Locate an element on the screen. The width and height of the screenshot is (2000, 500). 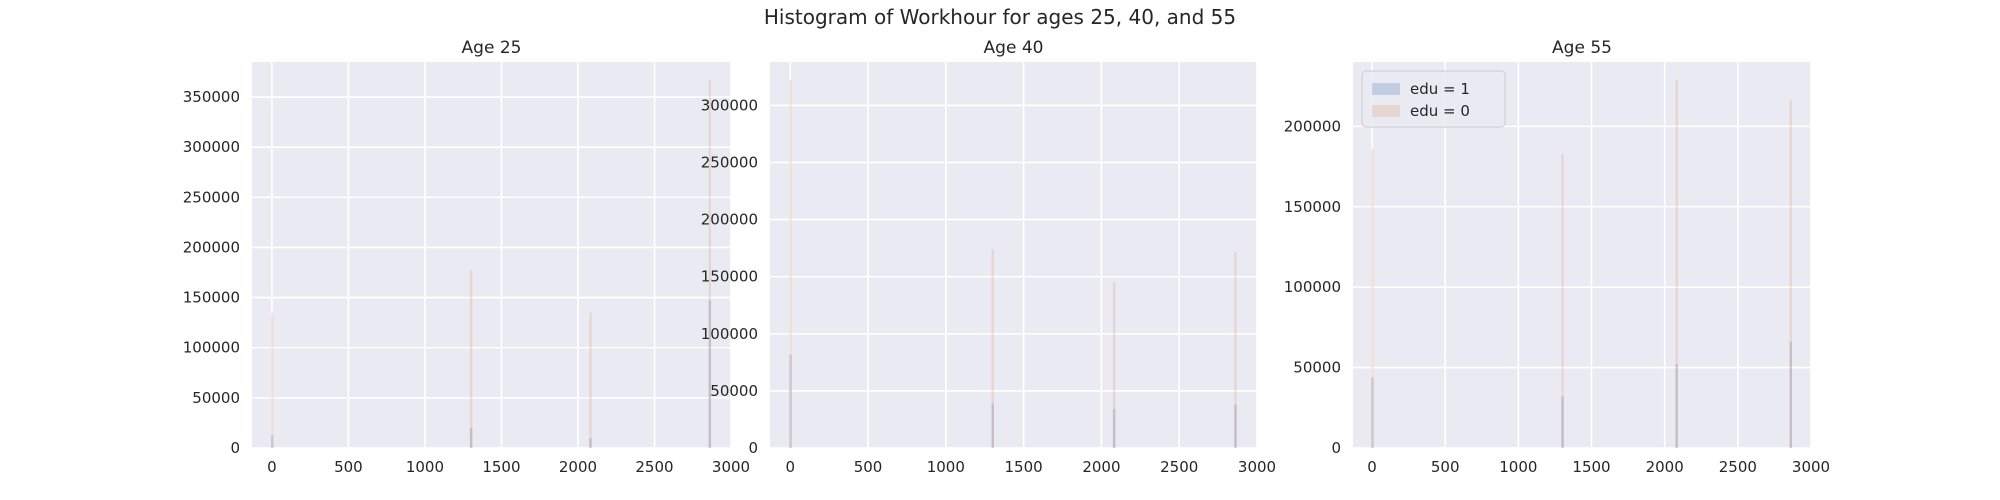
subplot-title: Age 40 is located at coordinates (1014, 48).